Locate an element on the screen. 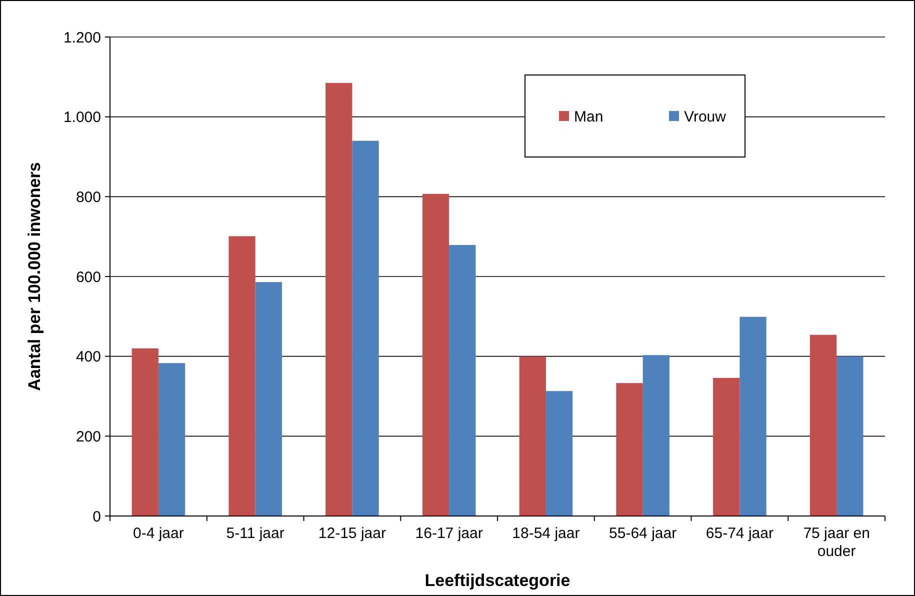 The width and height of the screenshot is (915, 596). y-tick-label: 1.200 is located at coordinates (82, 37).